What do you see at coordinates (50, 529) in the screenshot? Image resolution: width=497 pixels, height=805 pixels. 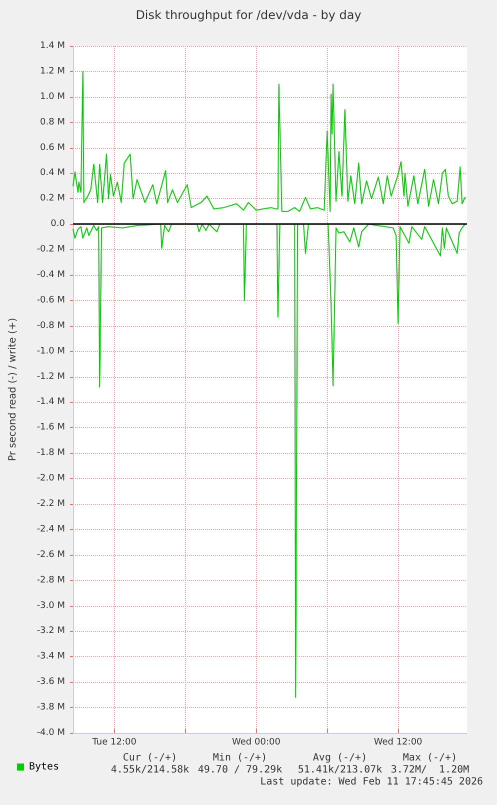 I see `y-tick-label: -2.4 M` at bounding box center [50, 529].